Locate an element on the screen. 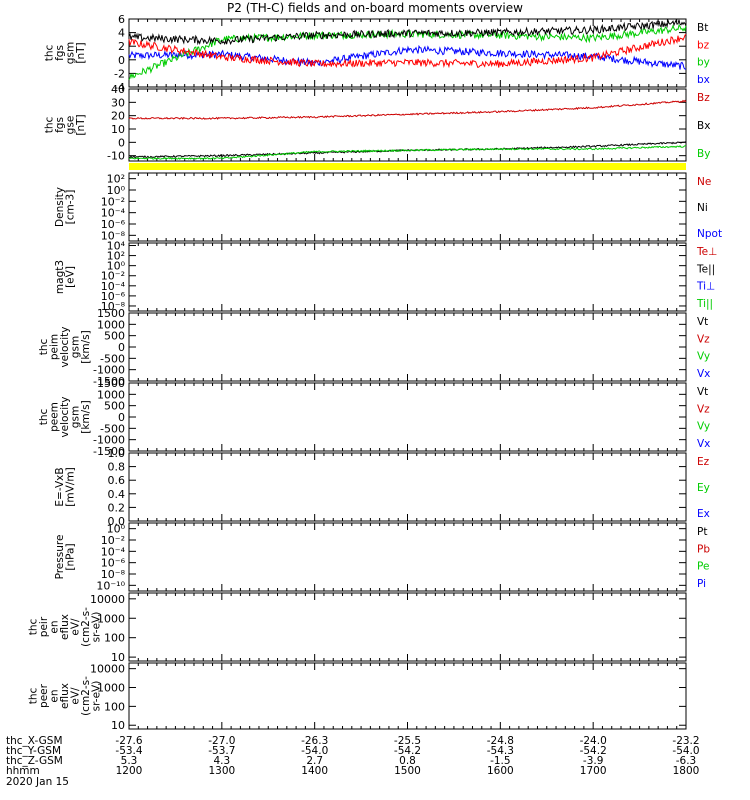  y-tick-label: 0.6 is located at coordinates (117, 480).